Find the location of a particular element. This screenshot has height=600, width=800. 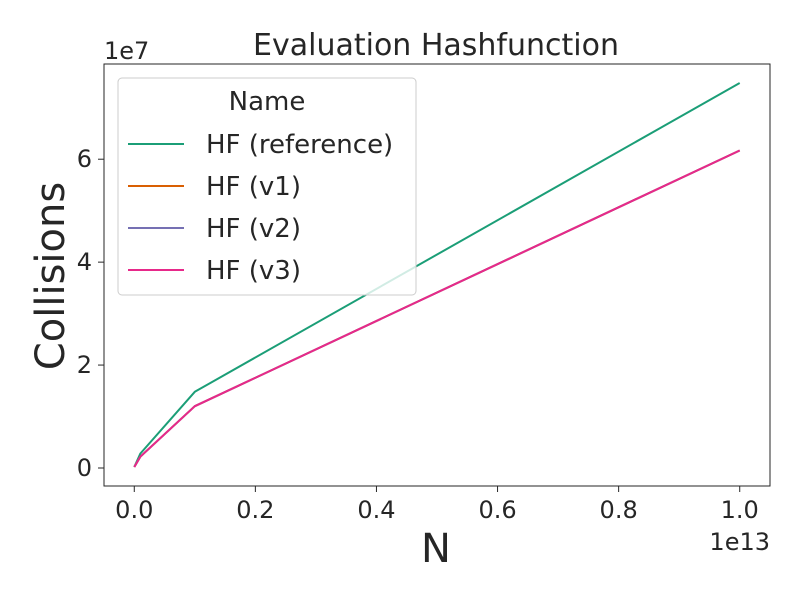

x-offset-label: 1e13 is located at coordinates (739, 542).